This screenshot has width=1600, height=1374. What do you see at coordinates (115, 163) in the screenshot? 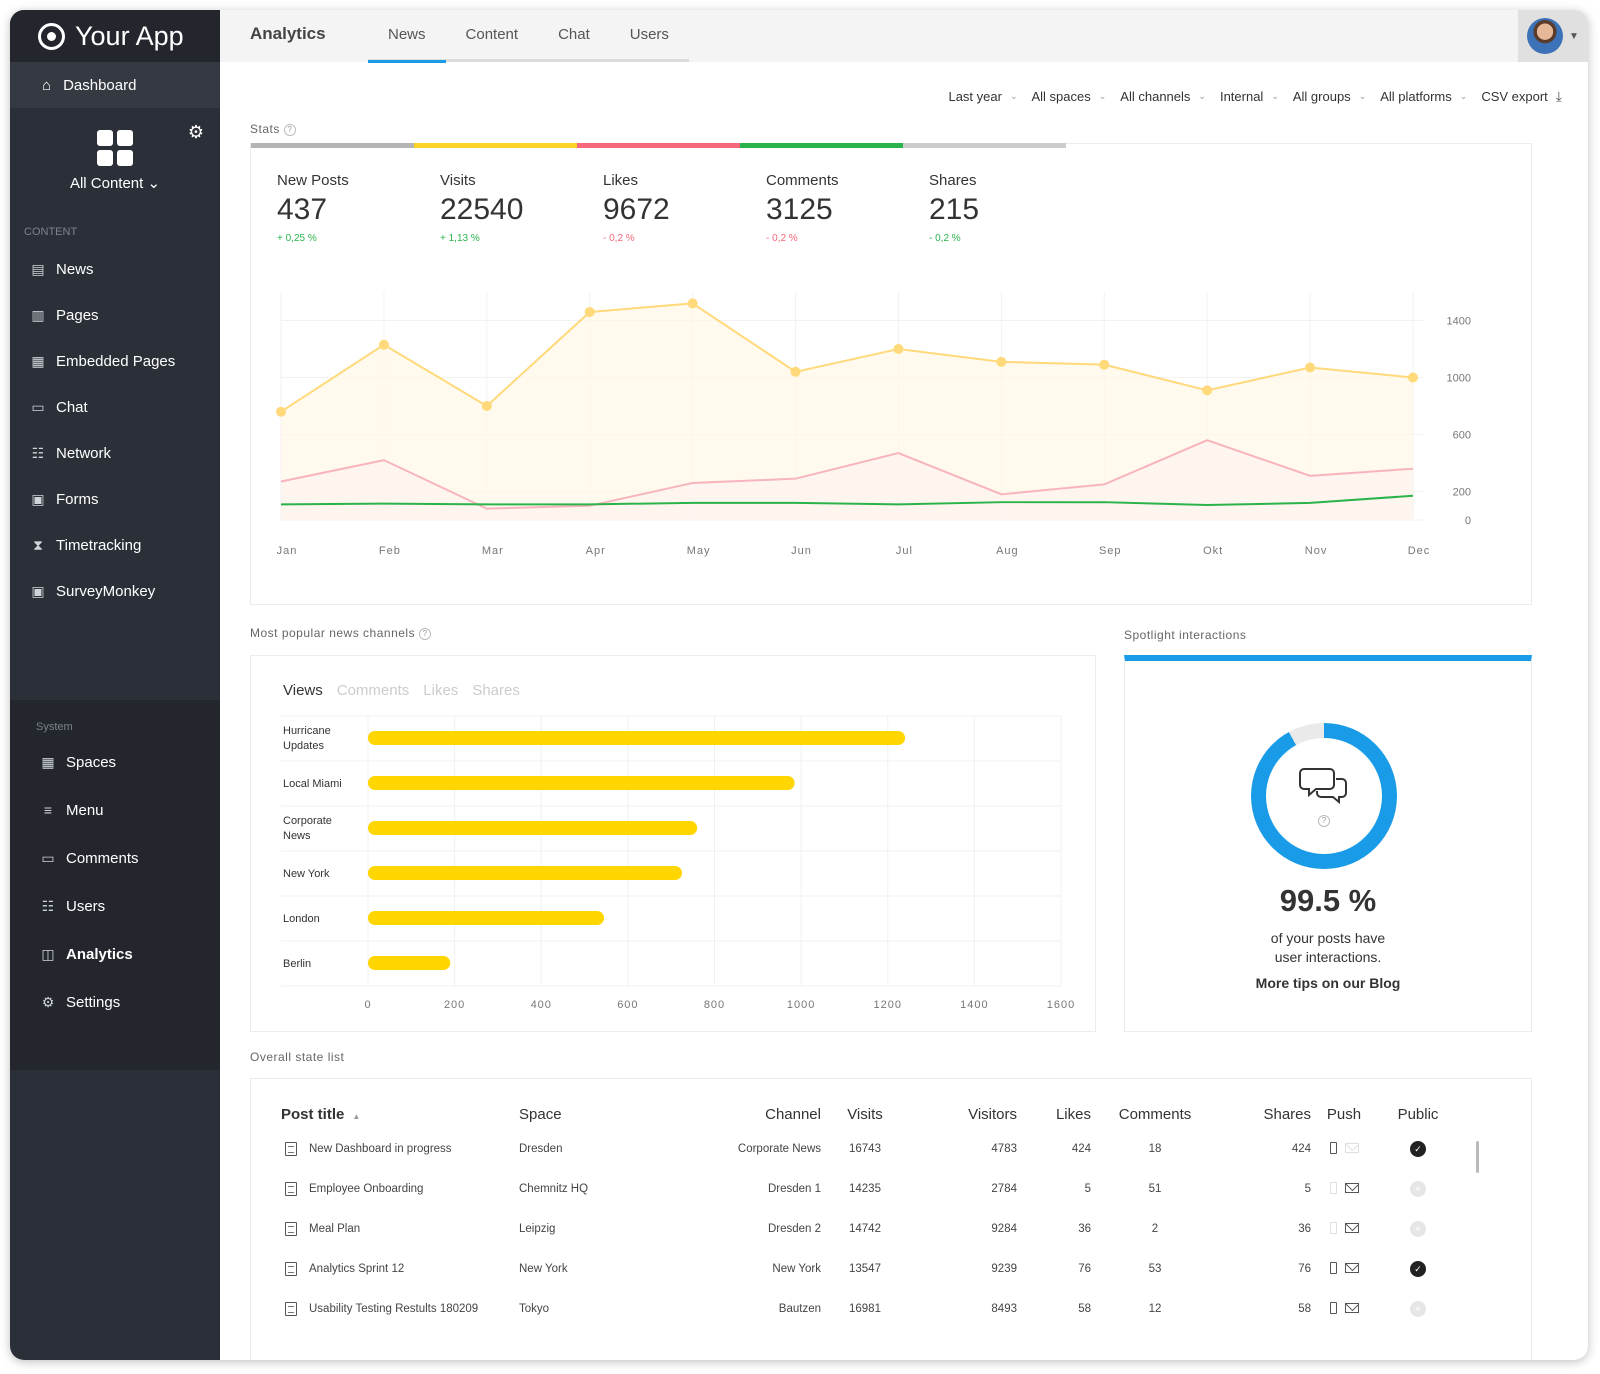
I see `content-switcher: ⚙ All Content ⌄` at bounding box center [115, 163].